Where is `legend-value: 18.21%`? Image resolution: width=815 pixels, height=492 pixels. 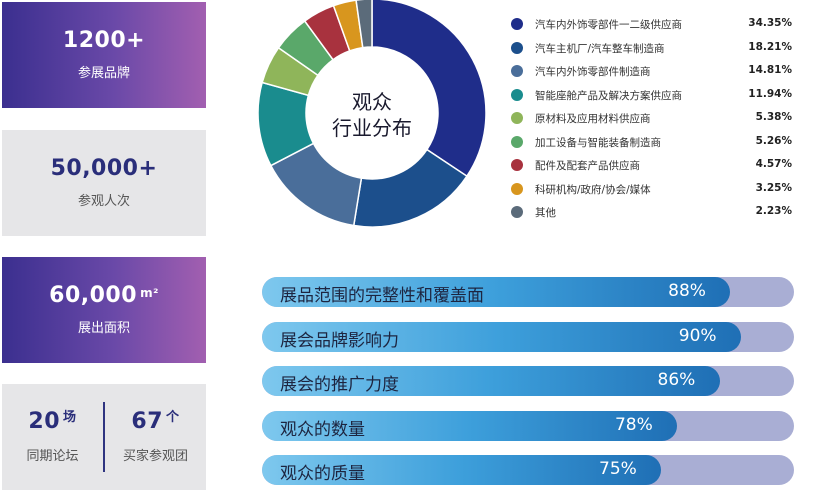 legend-value: 18.21% is located at coordinates (770, 46).